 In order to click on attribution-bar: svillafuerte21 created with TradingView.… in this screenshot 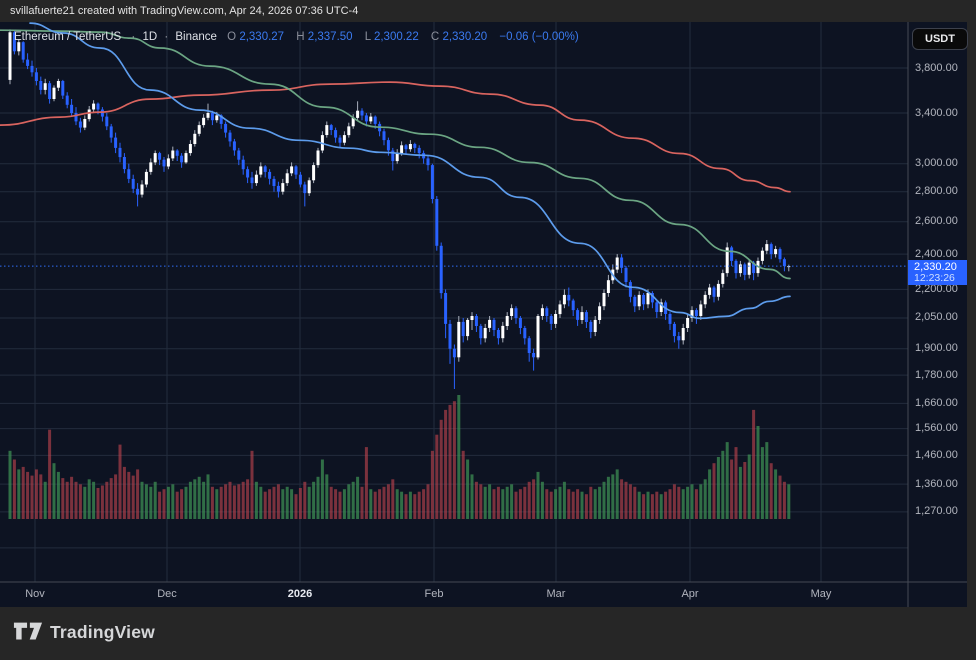, I will do `click(488, 11)`.